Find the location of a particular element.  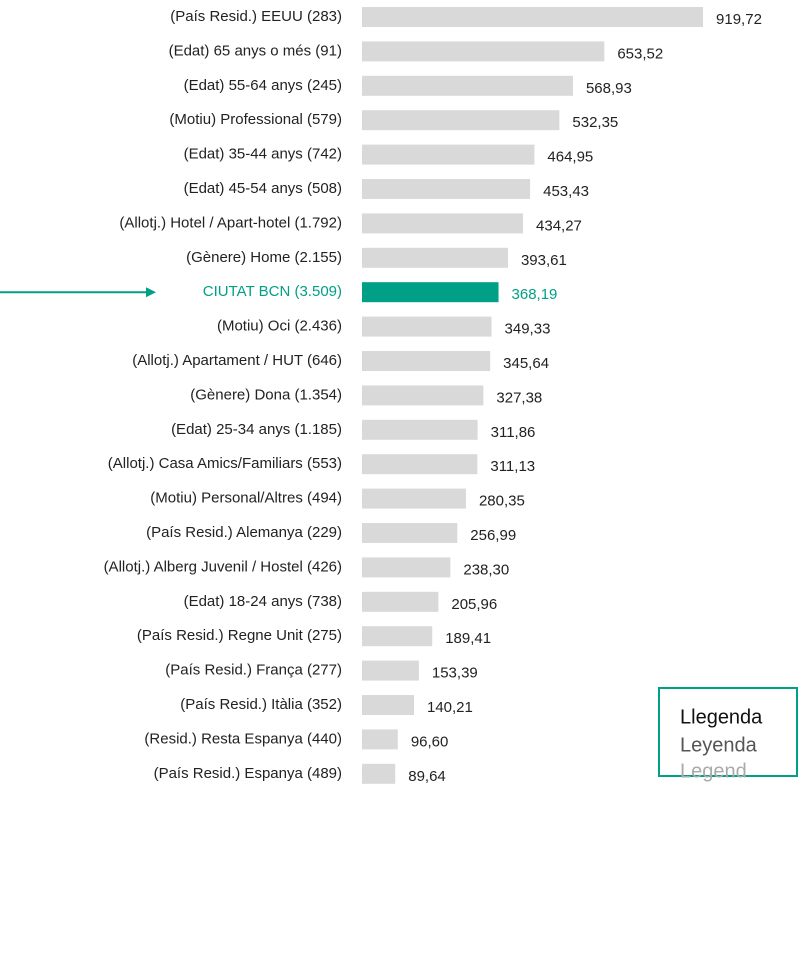

category-label: (Edat) 35-44 anys (742) is located at coordinates (263, 154).